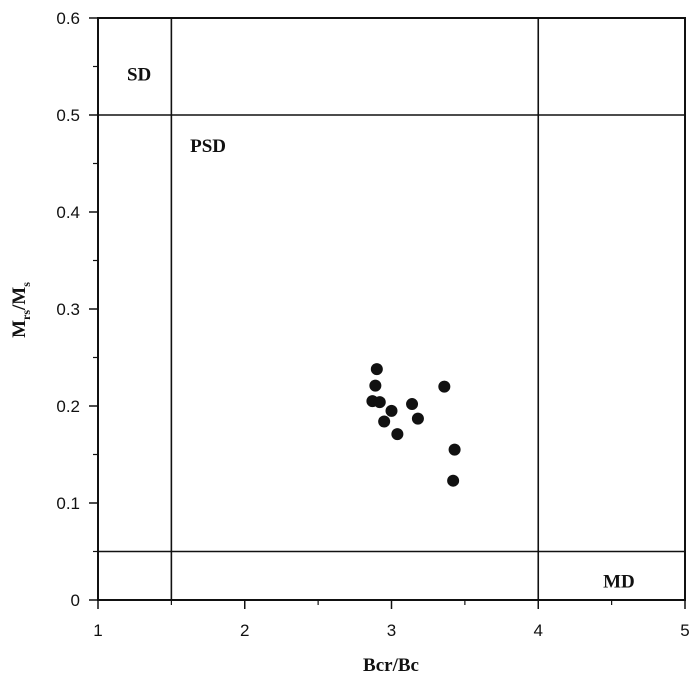 The height and width of the screenshot is (683, 700). I want to click on data-points, so click(413, 425).